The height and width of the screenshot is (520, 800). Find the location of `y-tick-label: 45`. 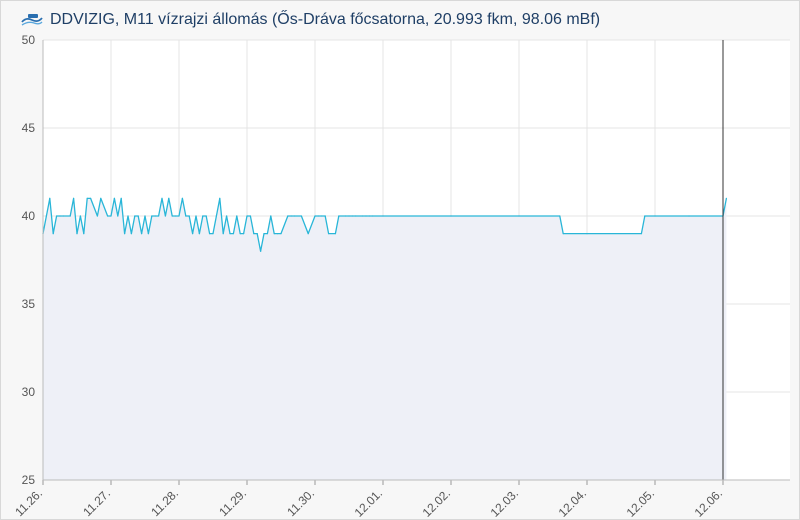

y-tick-label: 45 is located at coordinates (29, 128).